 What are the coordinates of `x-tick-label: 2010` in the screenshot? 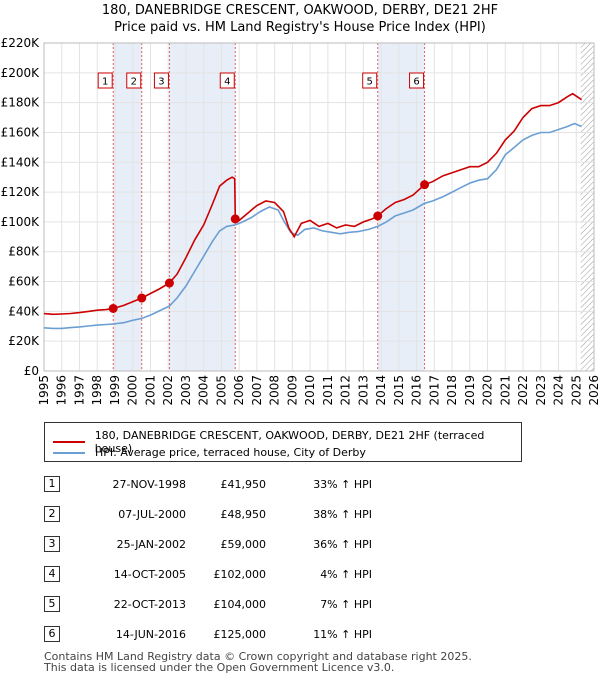 It's located at (310, 390).